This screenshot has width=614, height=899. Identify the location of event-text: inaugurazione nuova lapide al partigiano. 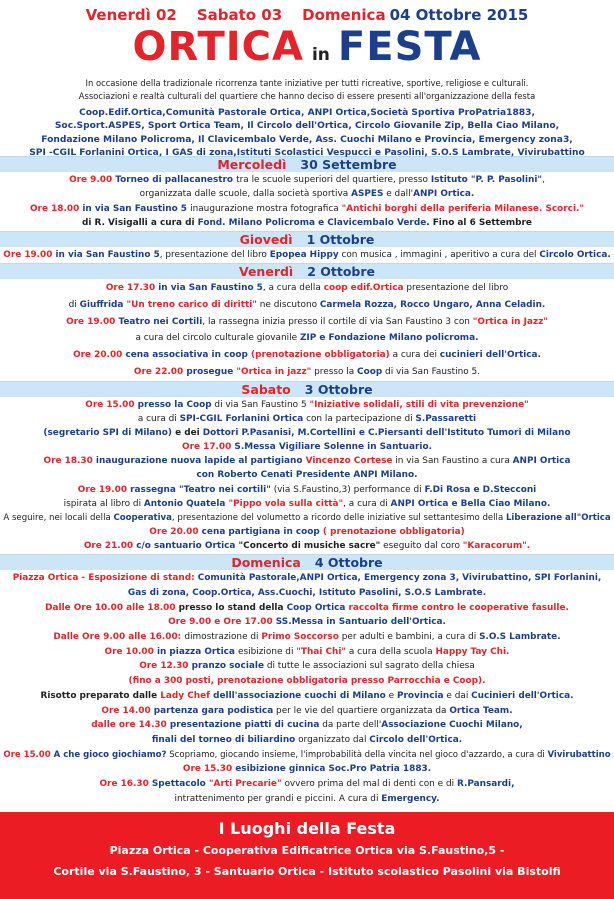
(200, 461).